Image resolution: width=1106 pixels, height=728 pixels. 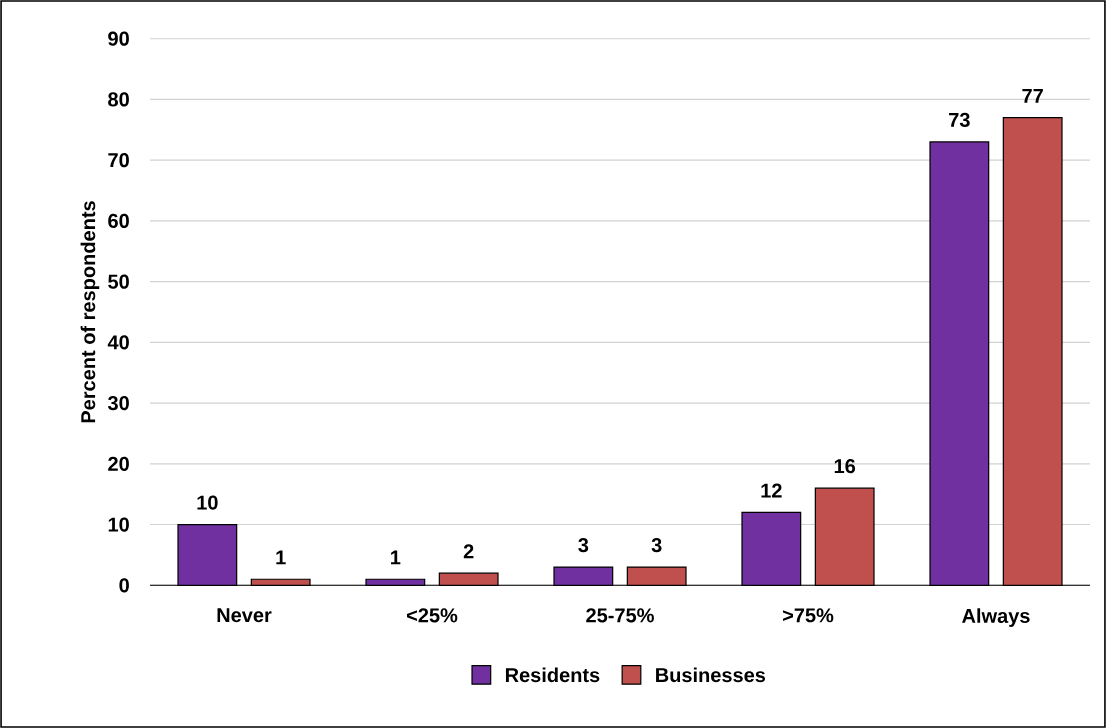 What do you see at coordinates (118, 403) in the screenshot?
I see `y-tick-label: 30` at bounding box center [118, 403].